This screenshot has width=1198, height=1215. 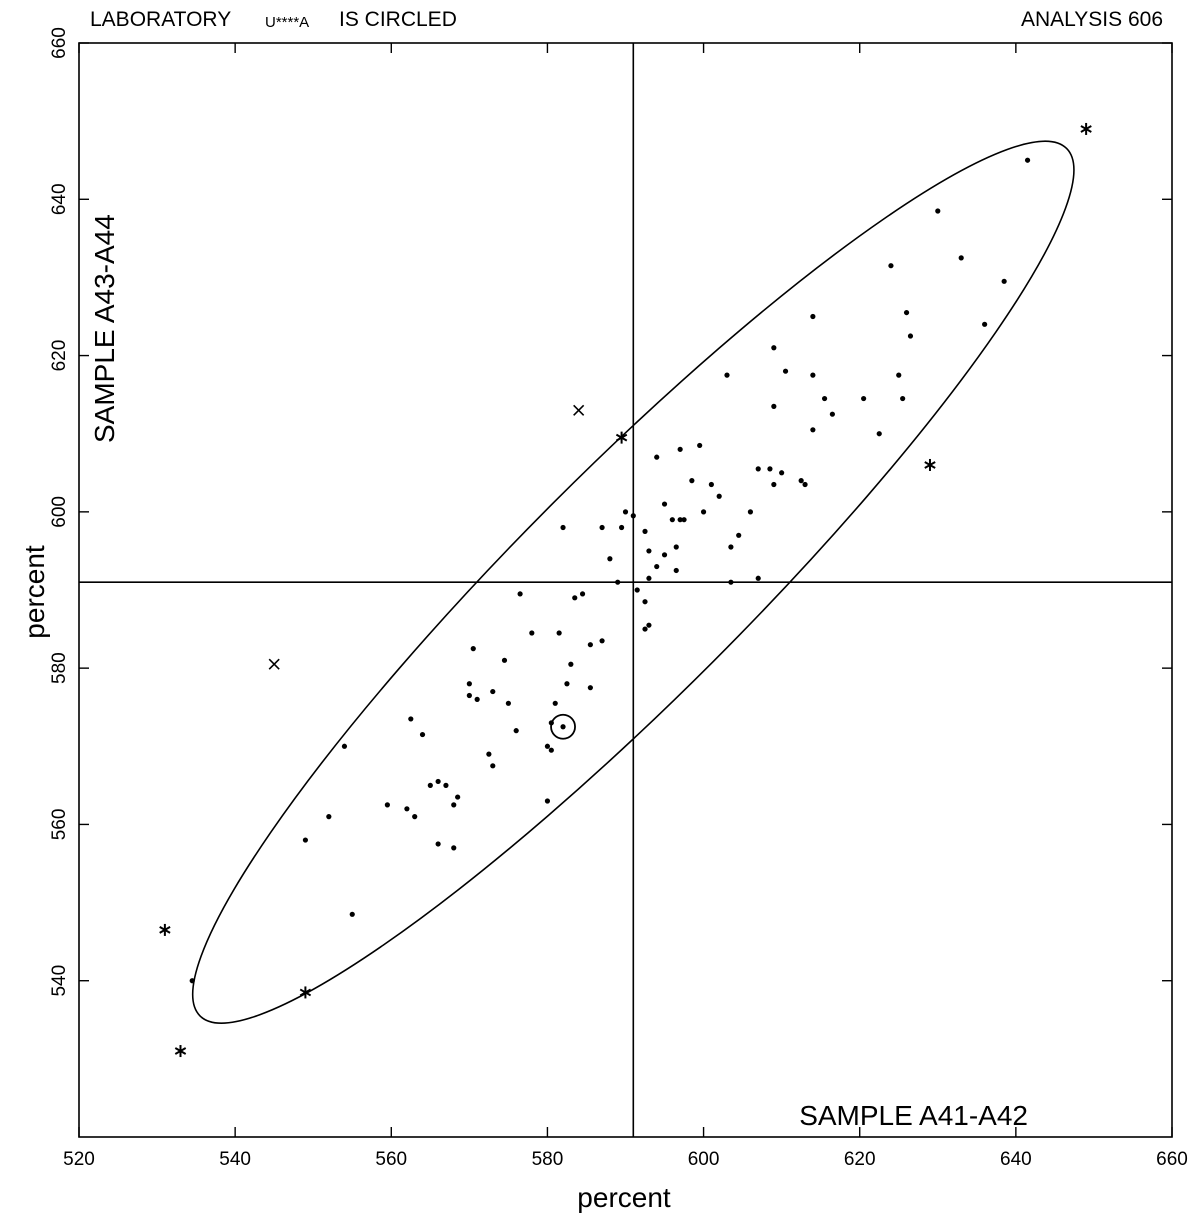 I want to click on outlier-cross, so click(x=579, y=410).